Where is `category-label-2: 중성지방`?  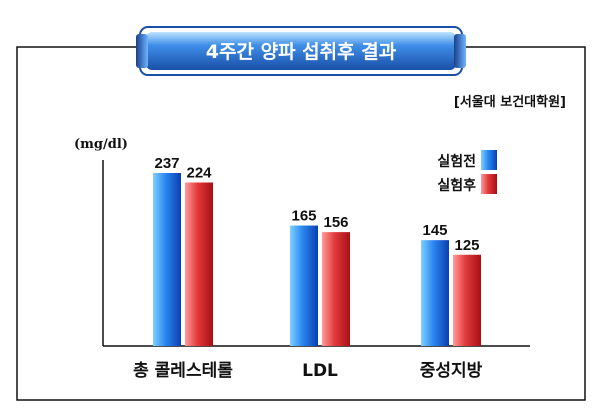 category-label-2: 중성지방 is located at coordinates (451, 371).